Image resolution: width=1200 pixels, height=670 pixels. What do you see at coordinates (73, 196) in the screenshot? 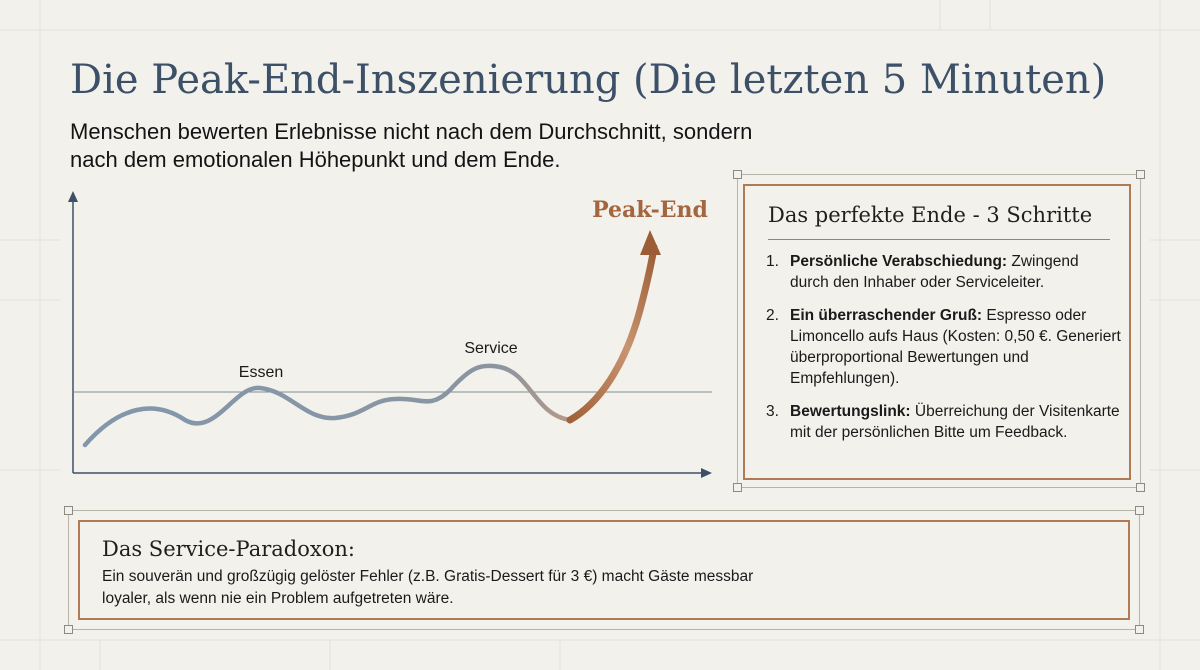
I see `y-axis-arrowhead` at bounding box center [73, 196].